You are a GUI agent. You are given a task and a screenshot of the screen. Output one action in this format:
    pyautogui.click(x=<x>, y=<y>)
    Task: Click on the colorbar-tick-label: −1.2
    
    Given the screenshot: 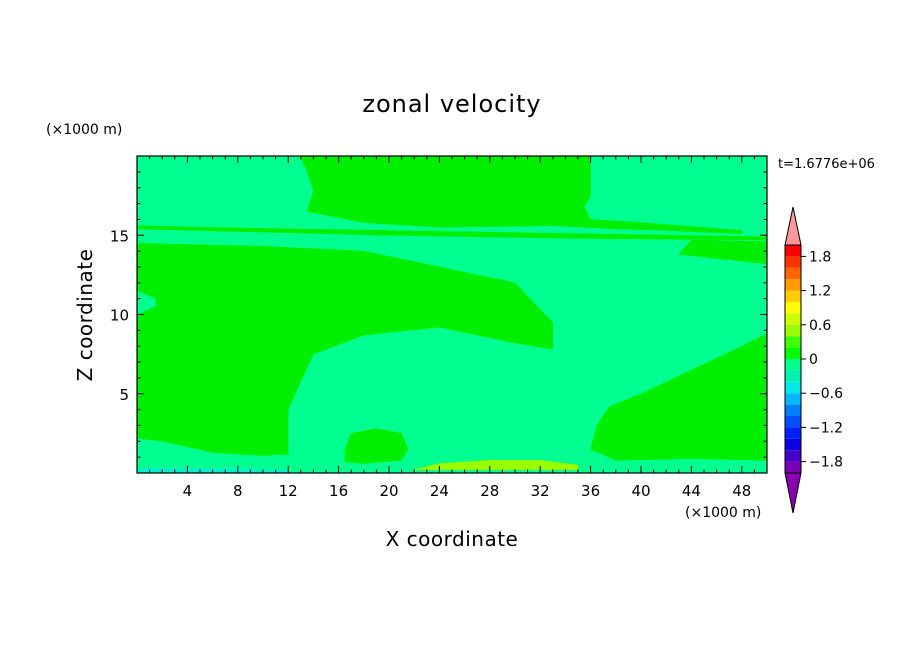 What is the action you would take?
    pyautogui.click(x=826, y=428)
    